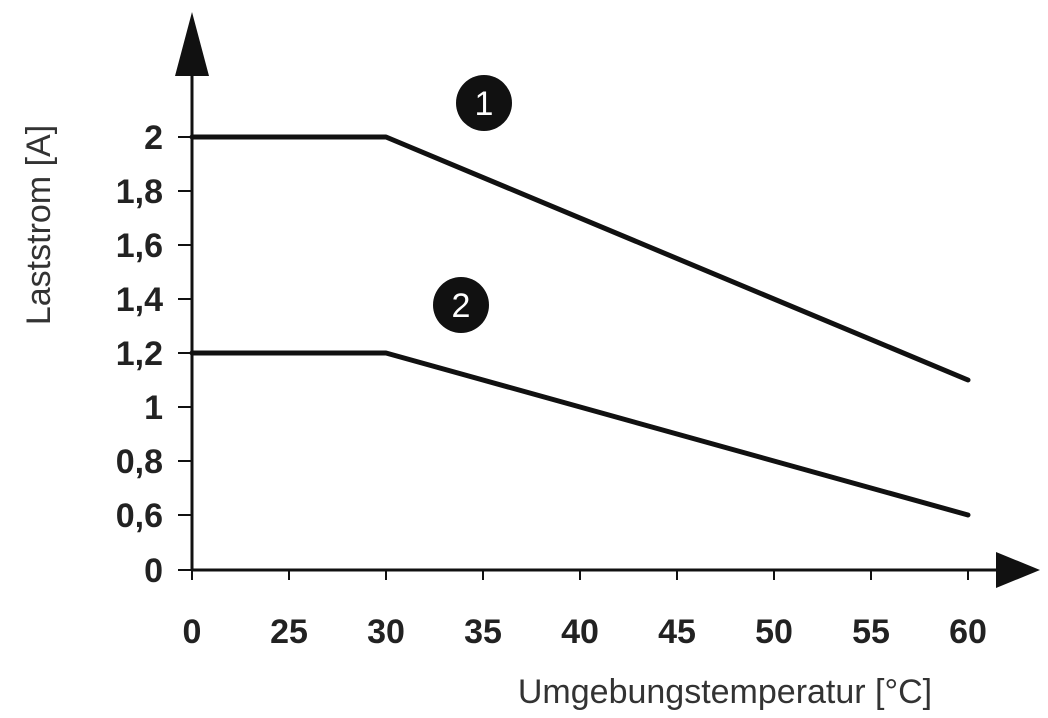 The image size is (1048, 718). Describe the element at coordinates (968, 632) in the screenshot. I see `x-tick-label: 60` at that location.